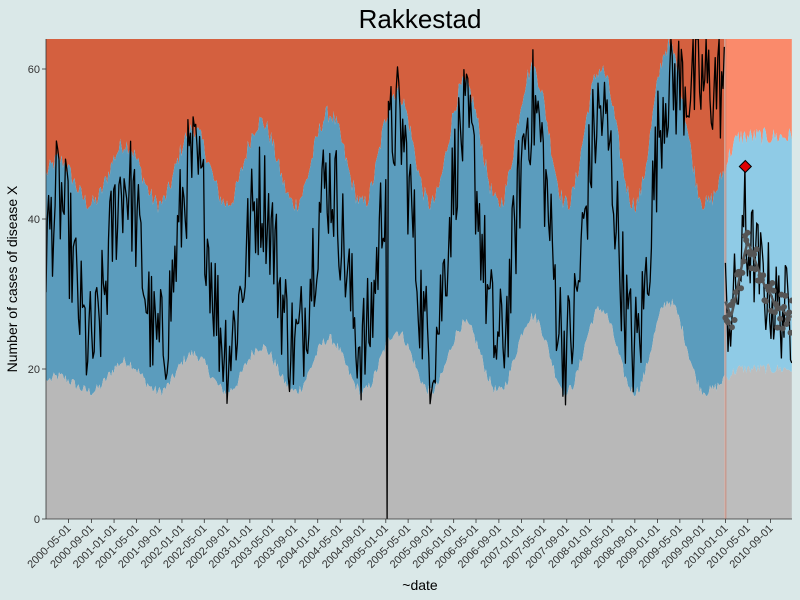 Image resolution: width=800 pixels, height=600 pixels. I want to click on chart-title: Rakkestad, so click(420, 19).